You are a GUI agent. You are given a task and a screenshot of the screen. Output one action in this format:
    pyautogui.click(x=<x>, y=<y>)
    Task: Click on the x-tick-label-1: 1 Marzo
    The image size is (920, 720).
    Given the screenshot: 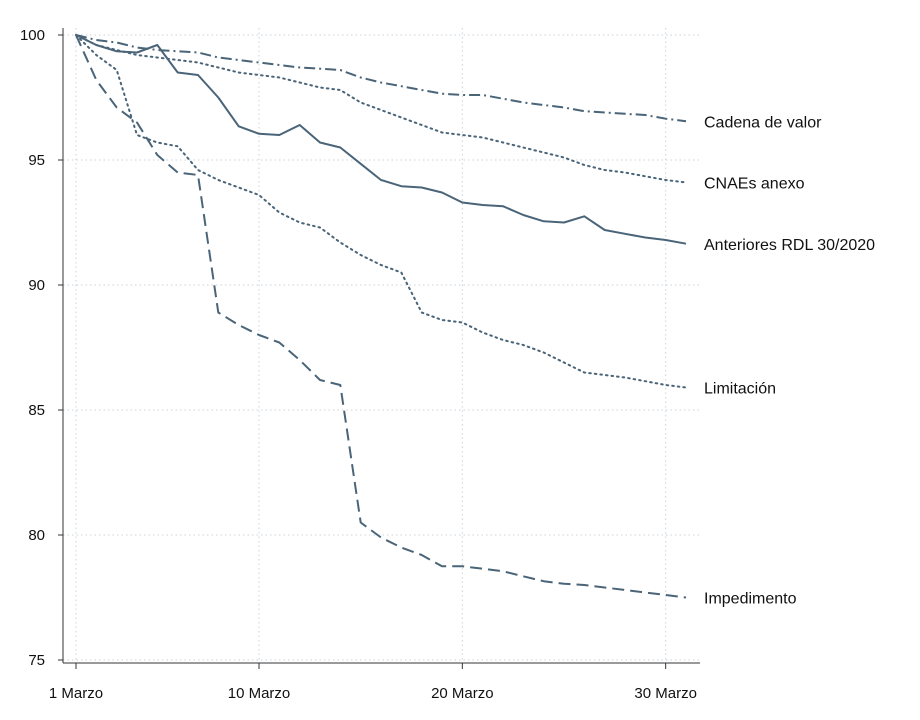 What is the action you would take?
    pyautogui.click(x=76, y=693)
    